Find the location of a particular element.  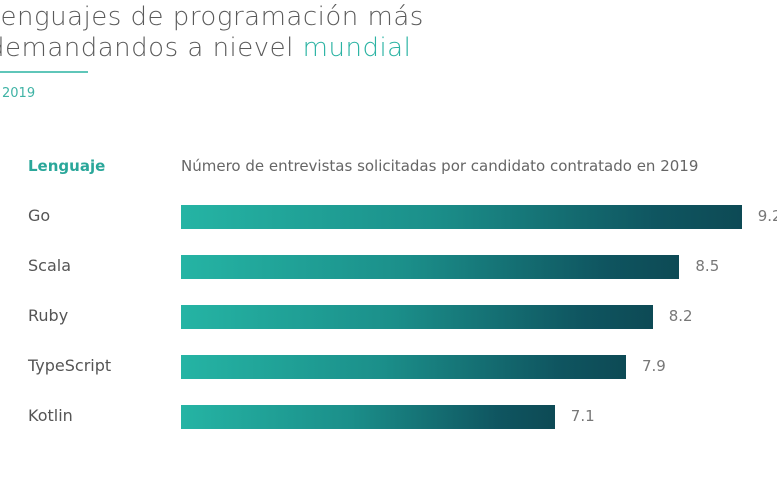

bar-go is located at coordinates (461, 217).